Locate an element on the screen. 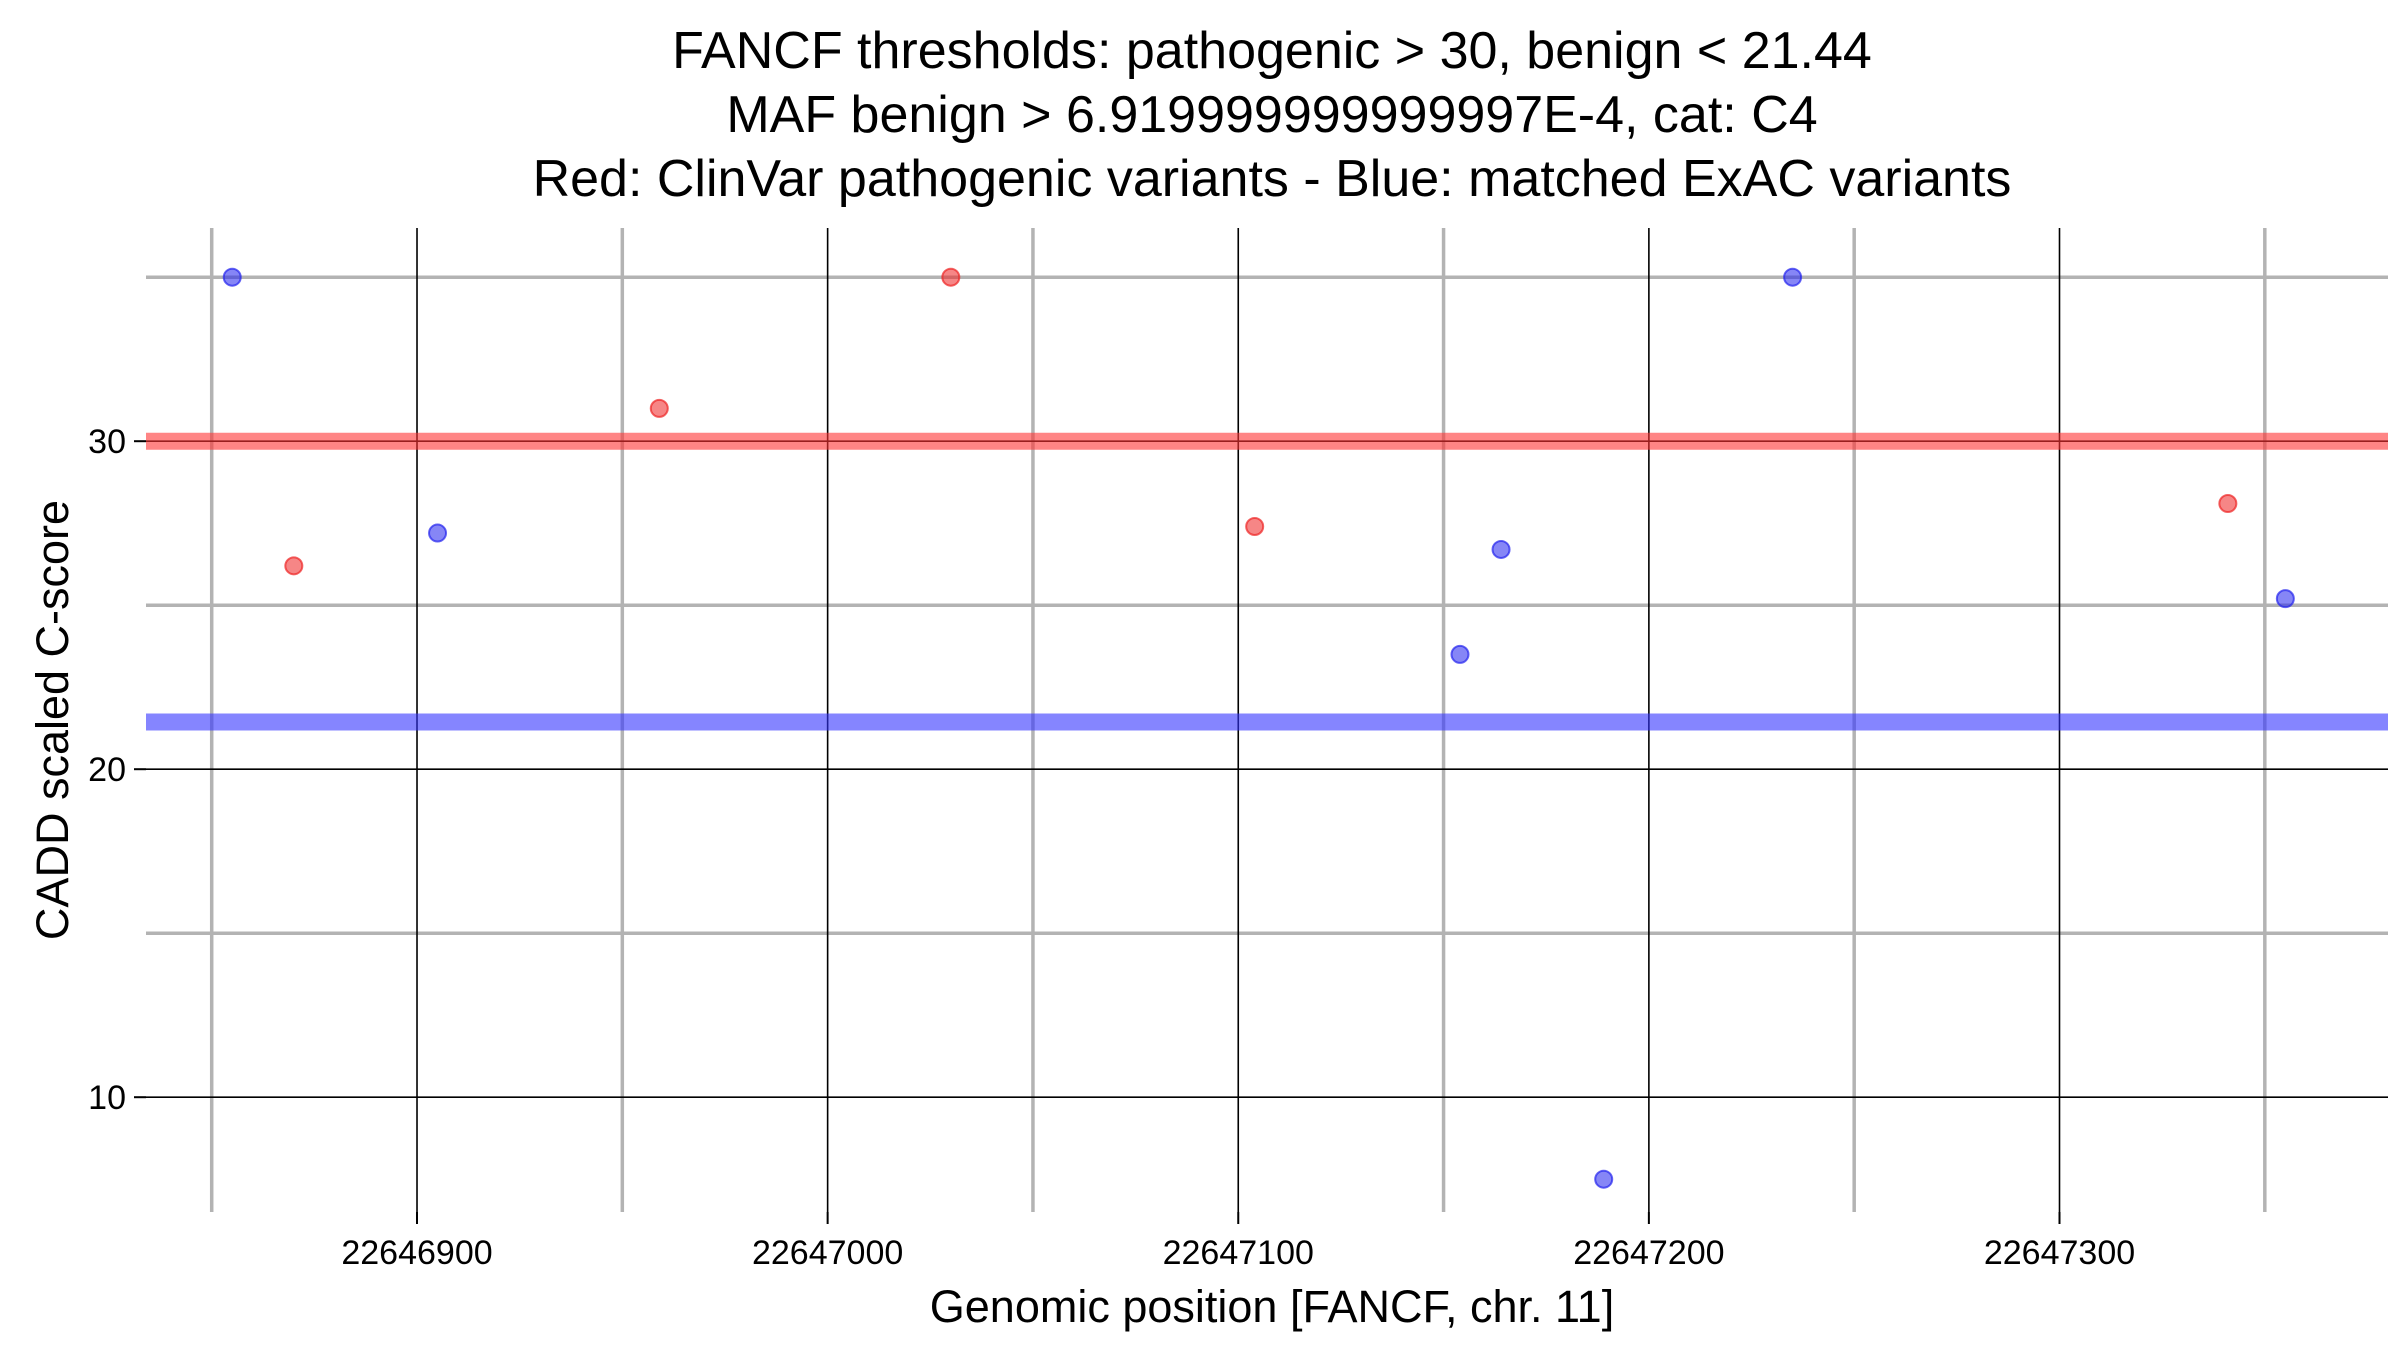 This screenshot has height=1355, width=2400. x-tick-label: 22647100 is located at coordinates (1238, 1253).